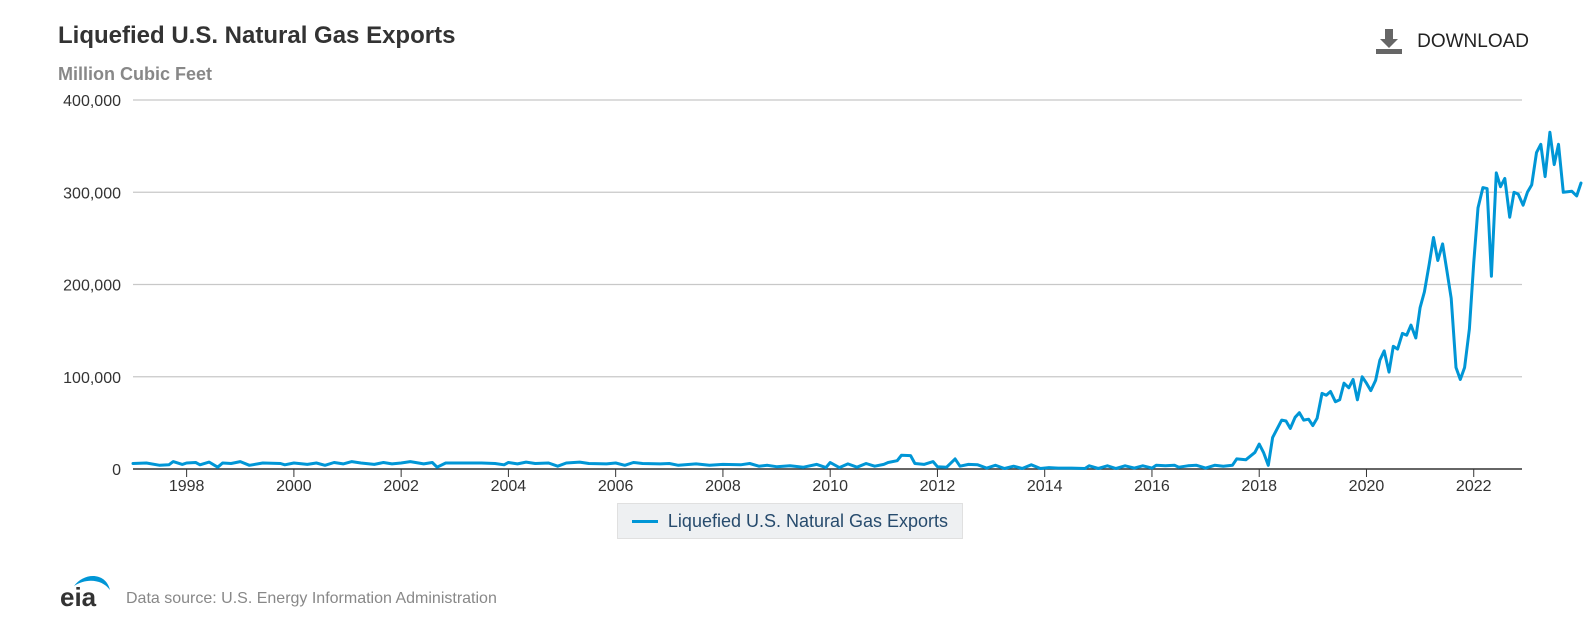 The height and width of the screenshot is (632, 1587). I want to click on legend-label: Liquefied U.S. Natural Gas Exports, so click(808, 520).